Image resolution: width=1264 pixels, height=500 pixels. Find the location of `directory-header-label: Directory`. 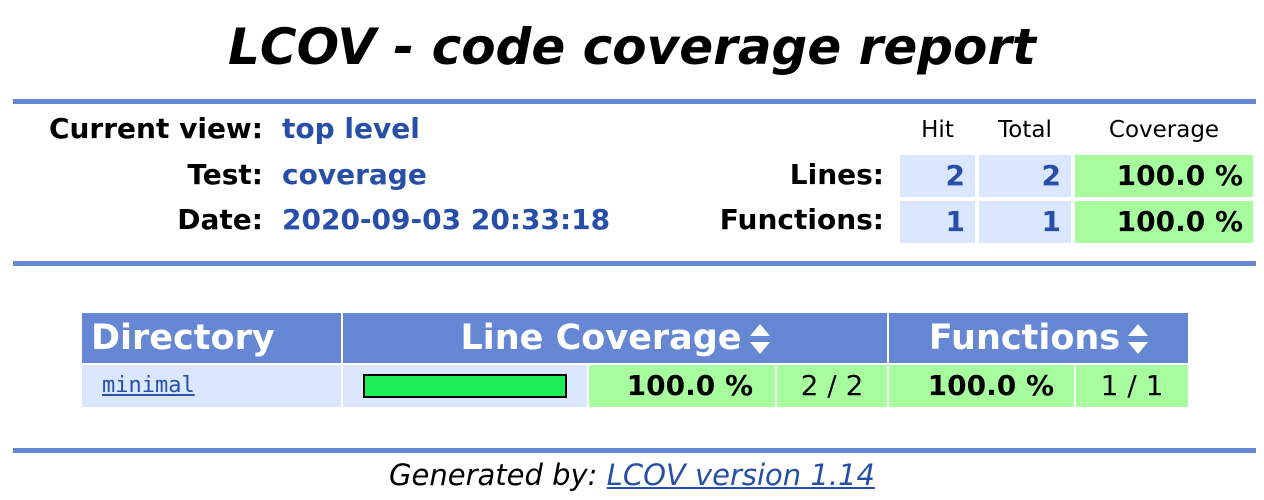

directory-header-label: Directory is located at coordinates (183, 338).